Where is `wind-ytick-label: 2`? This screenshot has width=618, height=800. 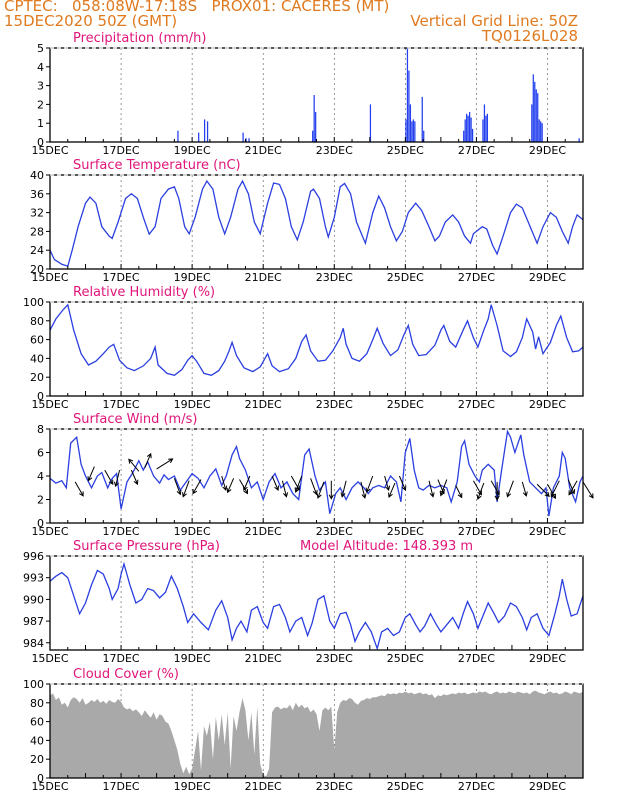
wind-ytick-label: 2 is located at coordinates (40, 500).